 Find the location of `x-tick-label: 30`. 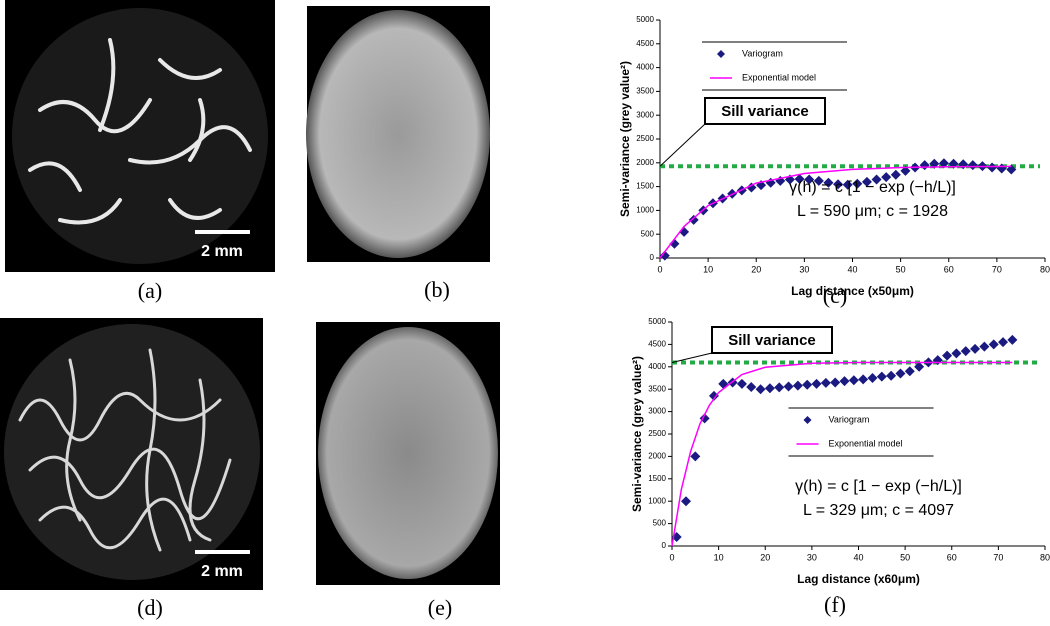

x-tick-label: 30 is located at coordinates (804, 269).